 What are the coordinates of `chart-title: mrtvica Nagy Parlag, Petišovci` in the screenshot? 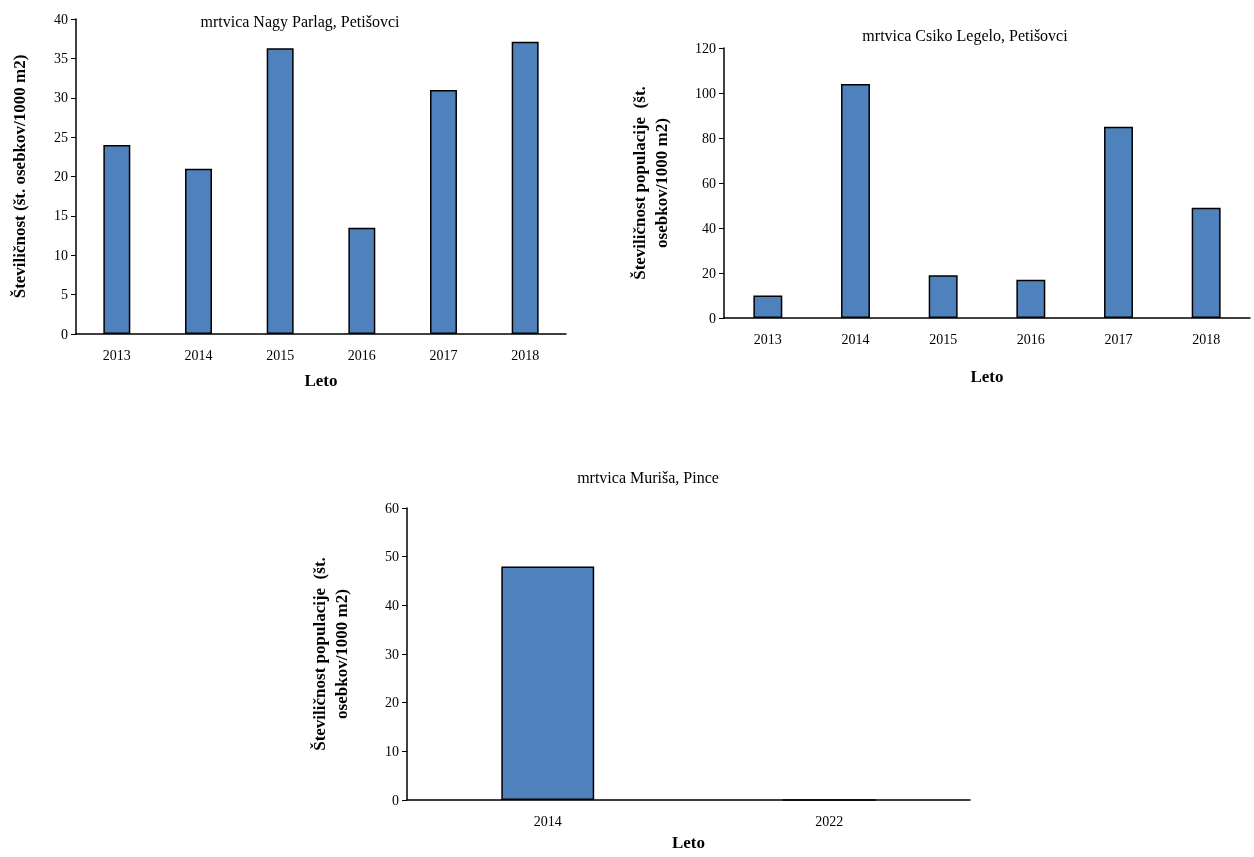 It's located at (300, 21).